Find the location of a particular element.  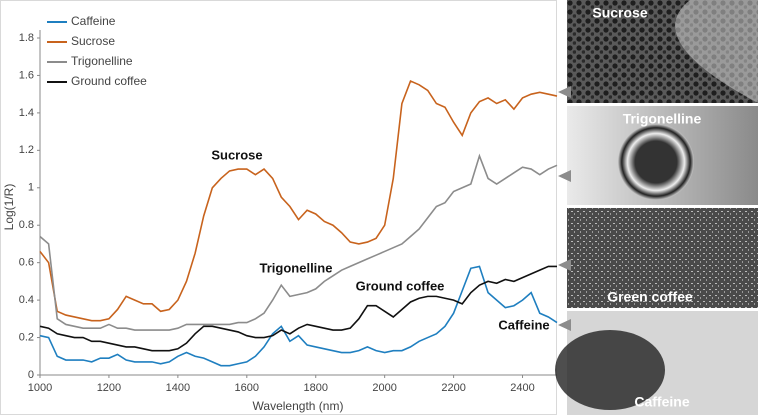

y-axis-label: Log(1/R) is located at coordinates (9, 207).